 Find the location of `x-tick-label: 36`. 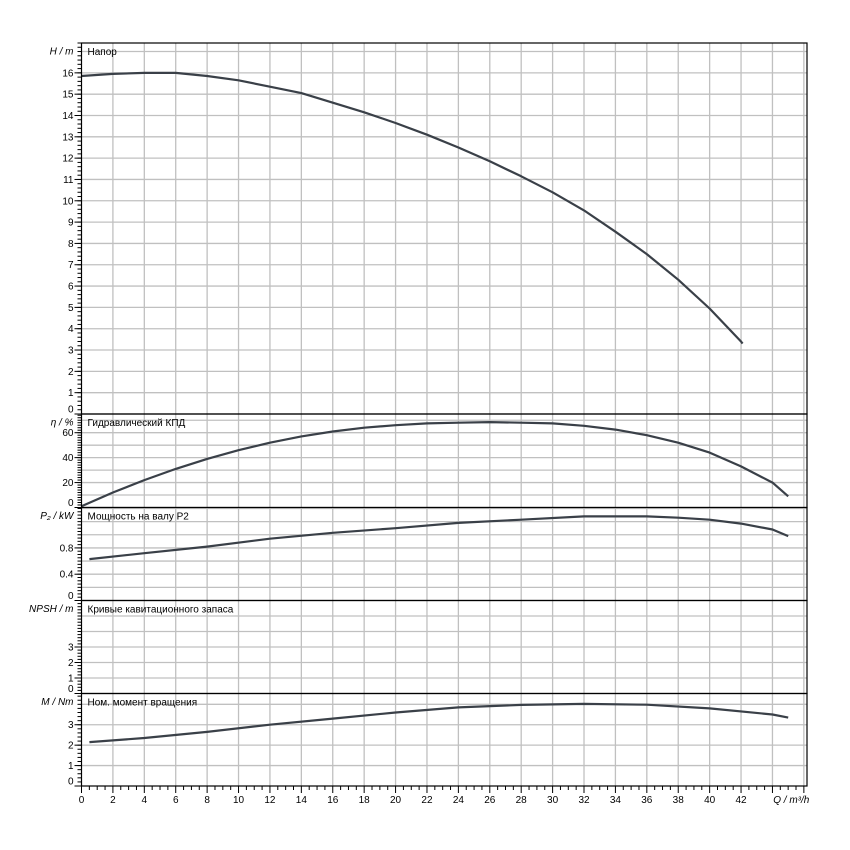

x-tick-label: 36 is located at coordinates (647, 800).